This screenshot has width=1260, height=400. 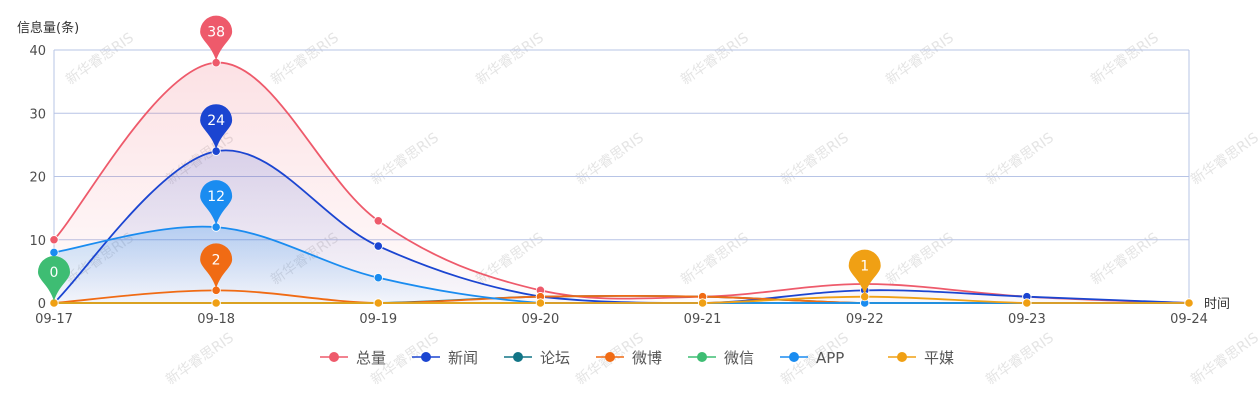 What do you see at coordinates (216, 121) in the screenshot?
I see `marker-pin-label: 24` at bounding box center [216, 121].